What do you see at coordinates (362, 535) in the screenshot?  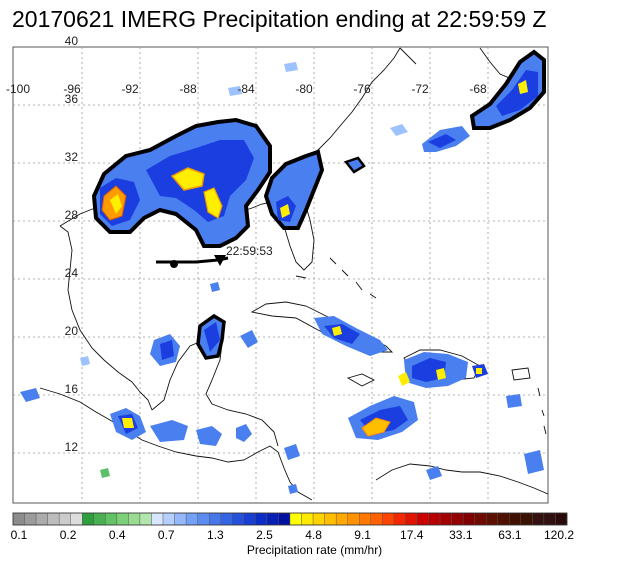 I see `colorbar-tick-label: 9.1` at bounding box center [362, 535].